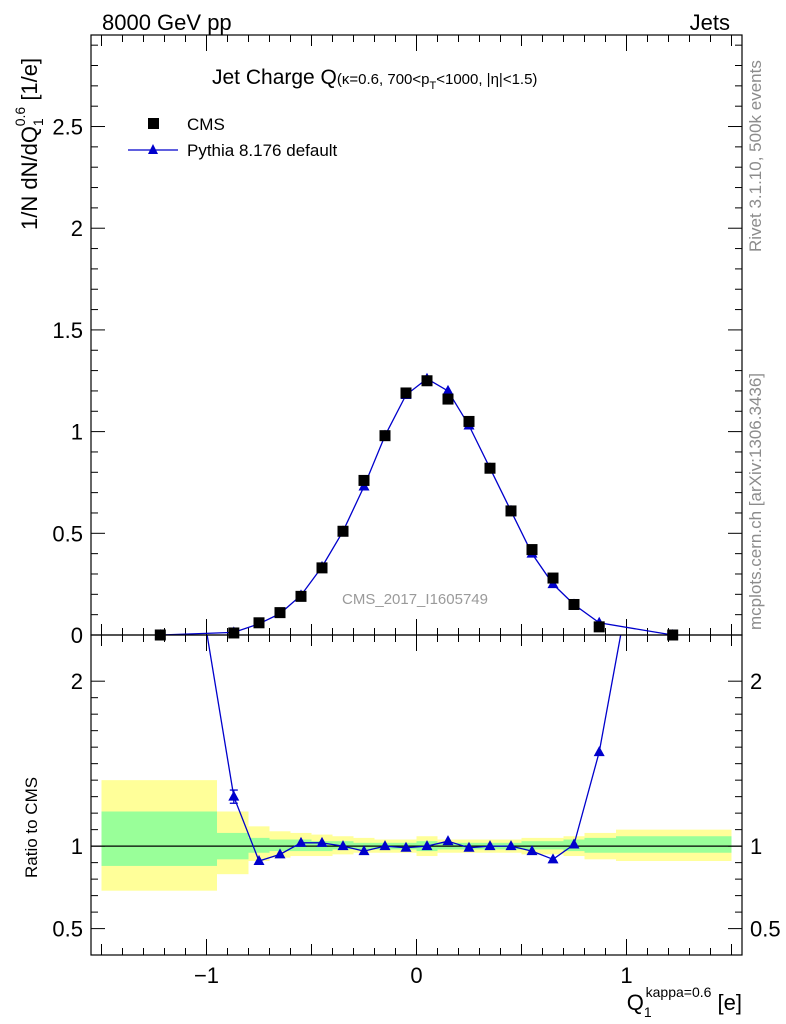 This screenshot has width=786, height=1024. I want to click on ratio-pythia-series, so click(414, 749).